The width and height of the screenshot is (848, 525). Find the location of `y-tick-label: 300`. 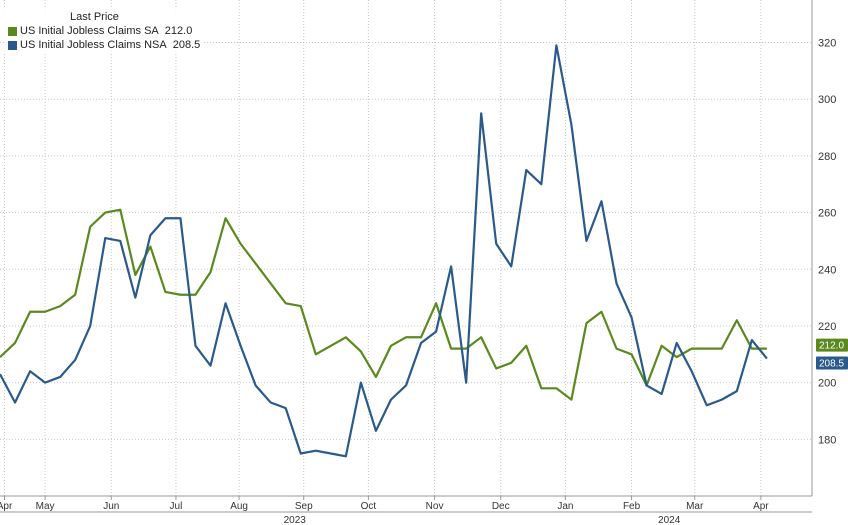

y-tick-label: 300 is located at coordinates (827, 100).